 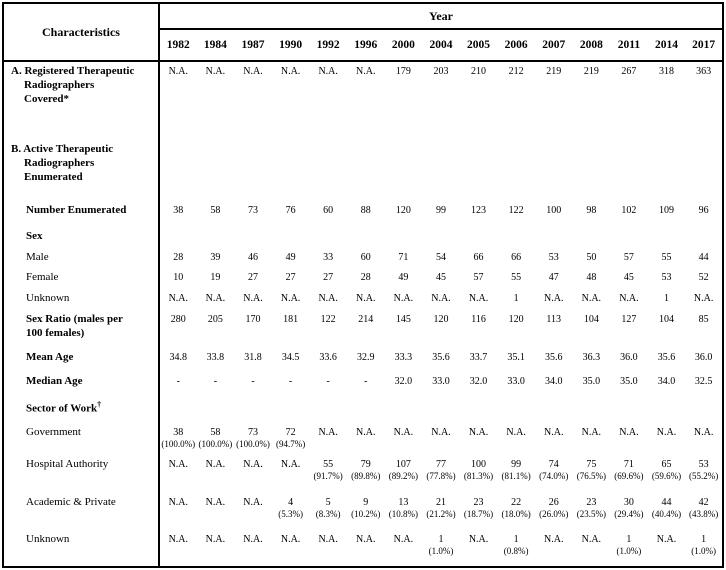 I want to click on value-cell-median-age: 35.0, so click(x=629, y=381).